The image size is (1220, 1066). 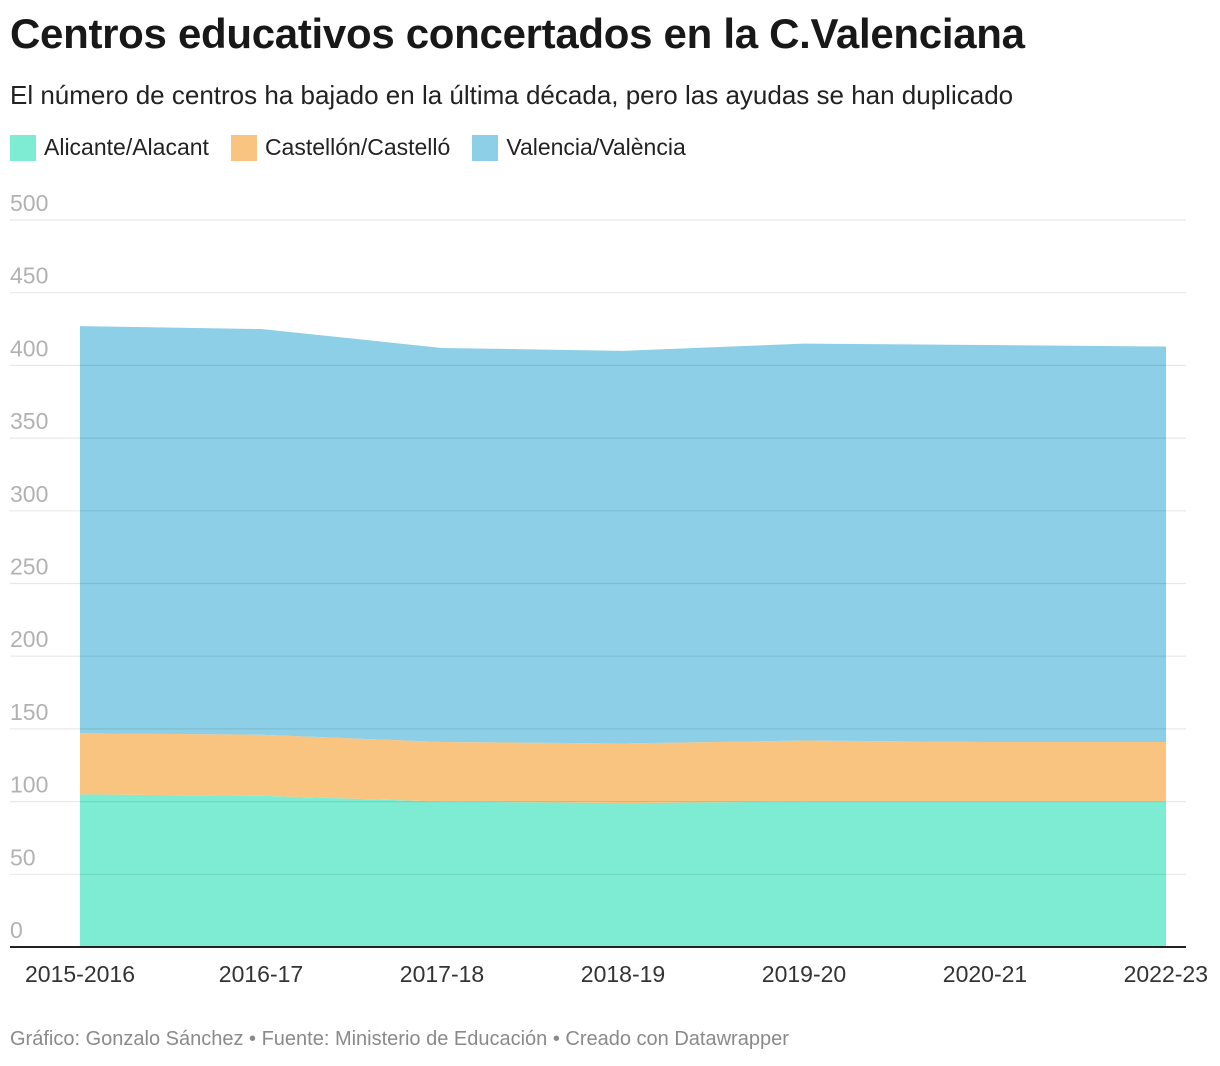 What do you see at coordinates (16, 930) in the screenshot?
I see `y-tick-label: 0` at bounding box center [16, 930].